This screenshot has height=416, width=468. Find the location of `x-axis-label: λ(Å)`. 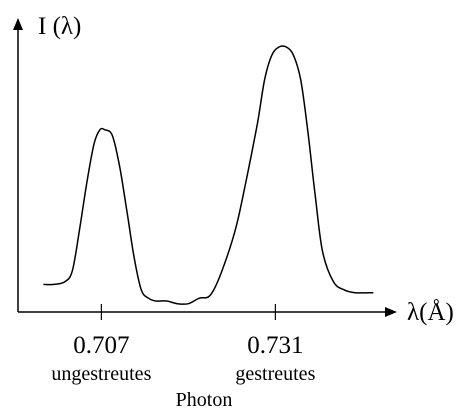

x-axis-label: λ(Å) is located at coordinates (430, 312).